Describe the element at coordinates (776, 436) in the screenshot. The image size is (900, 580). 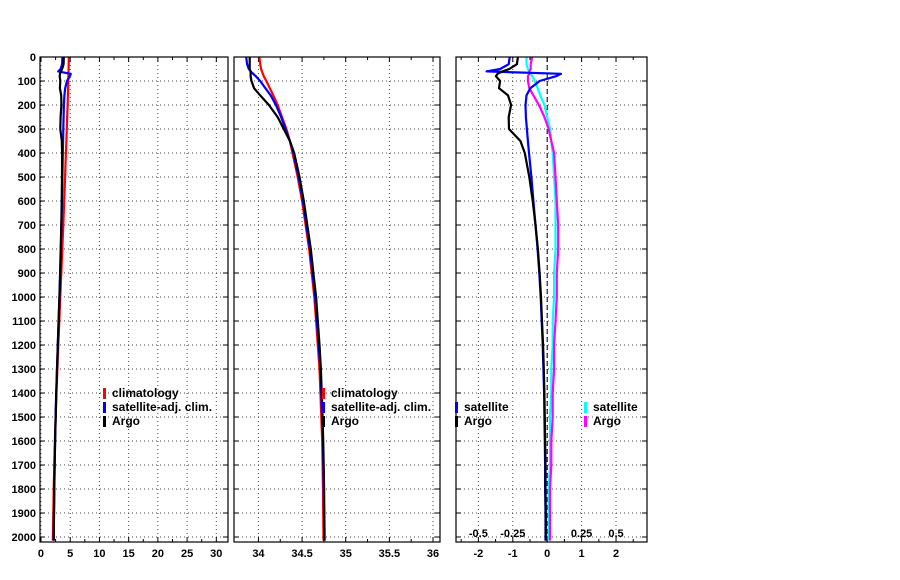
I see `sla-map-image` at that location.